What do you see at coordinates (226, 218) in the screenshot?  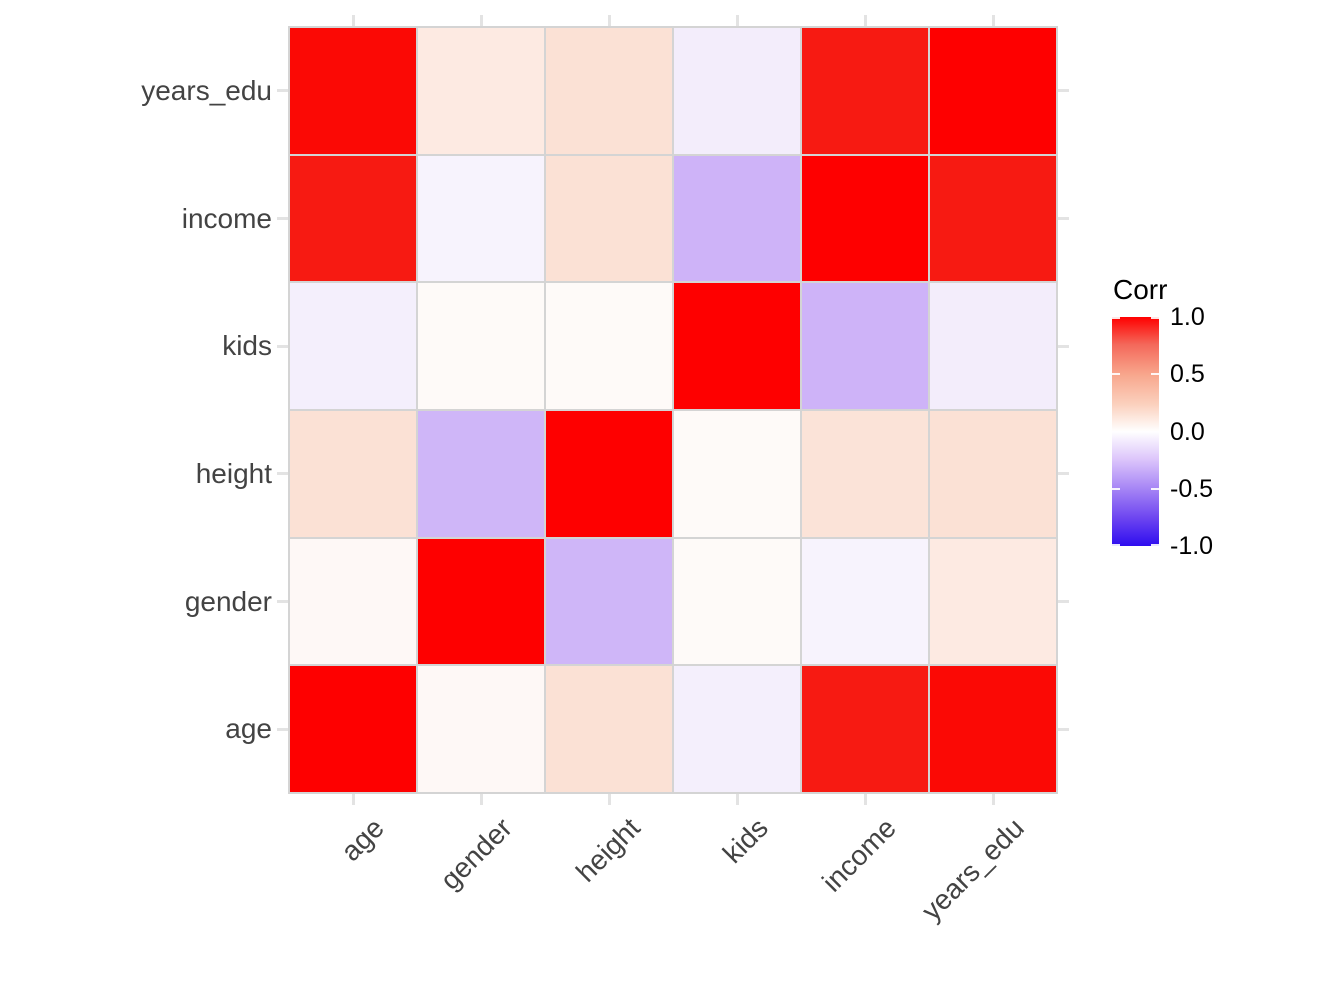 I see `y-axis-label: income` at bounding box center [226, 218].